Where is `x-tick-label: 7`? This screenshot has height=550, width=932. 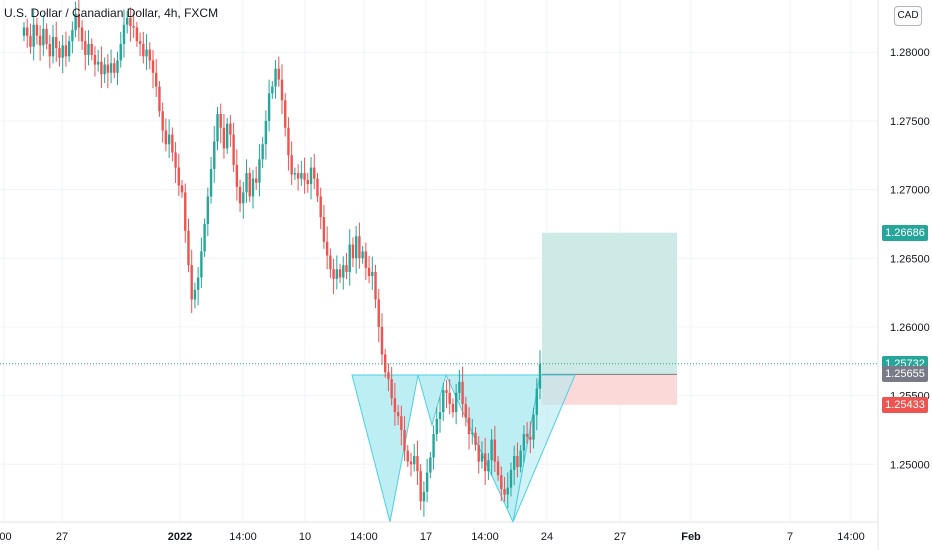 x-tick-label: 7 is located at coordinates (790, 537).